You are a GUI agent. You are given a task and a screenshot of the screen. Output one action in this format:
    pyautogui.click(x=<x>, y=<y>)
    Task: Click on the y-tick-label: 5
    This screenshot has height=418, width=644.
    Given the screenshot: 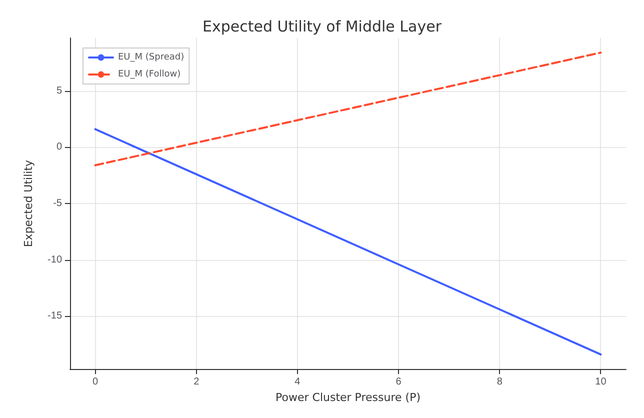 What is the action you would take?
    pyautogui.click(x=59, y=90)
    